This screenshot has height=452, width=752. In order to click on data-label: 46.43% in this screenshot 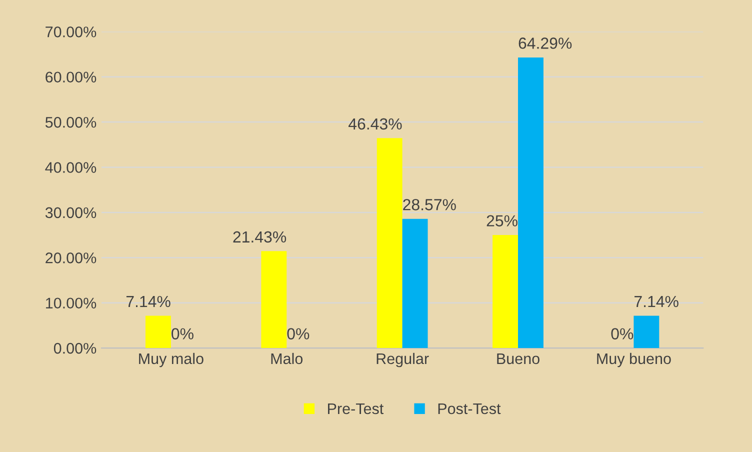, I will do `click(375, 124)`.